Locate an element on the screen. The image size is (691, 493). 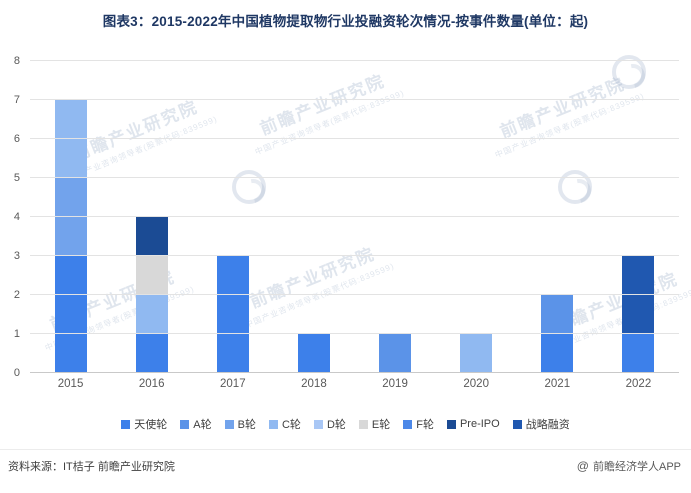
legend-item-A轮: A轮 is located at coordinates (196, 424).